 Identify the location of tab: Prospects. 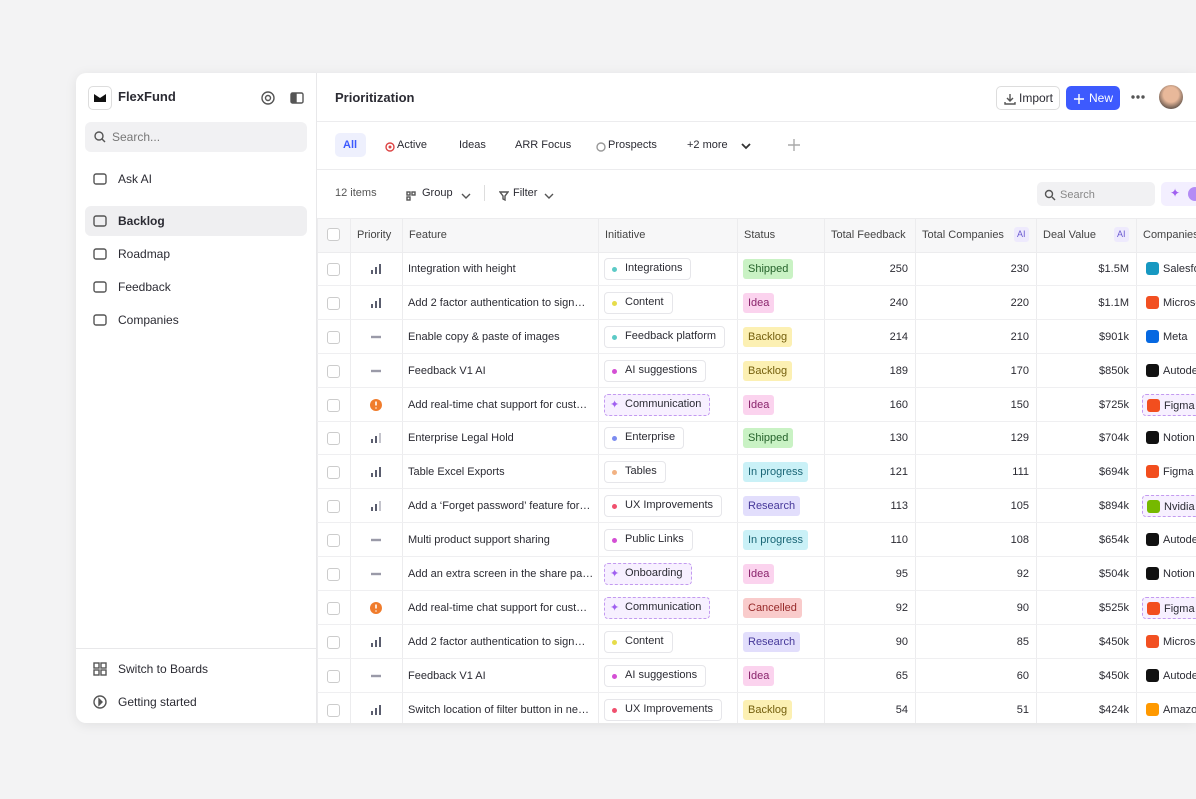
(632, 145).